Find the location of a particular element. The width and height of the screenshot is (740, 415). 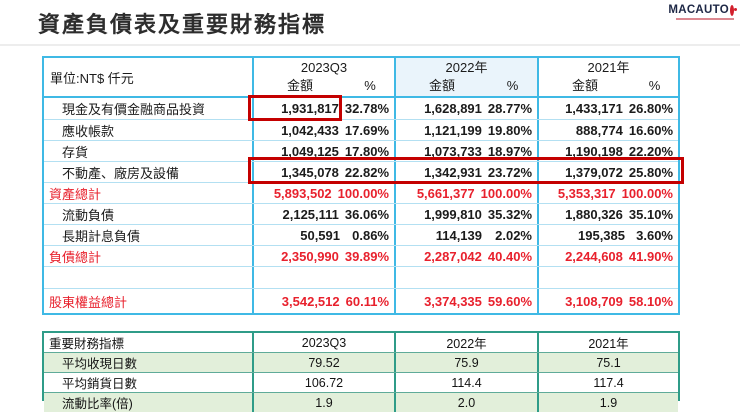

amount-cell: 195,385 is located at coordinates (601, 235).